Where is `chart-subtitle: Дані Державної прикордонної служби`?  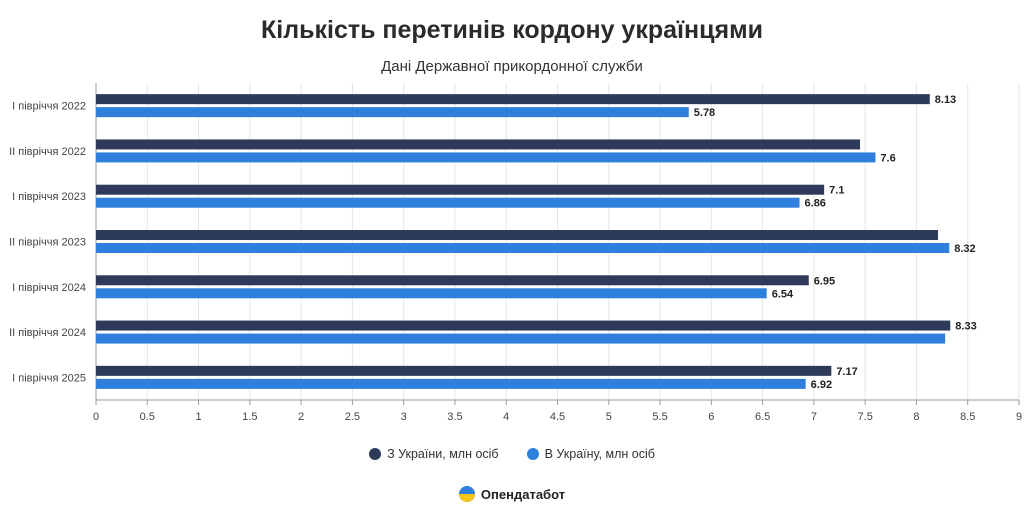 chart-subtitle: Дані Державної прикордонної служби is located at coordinates (512, 66).